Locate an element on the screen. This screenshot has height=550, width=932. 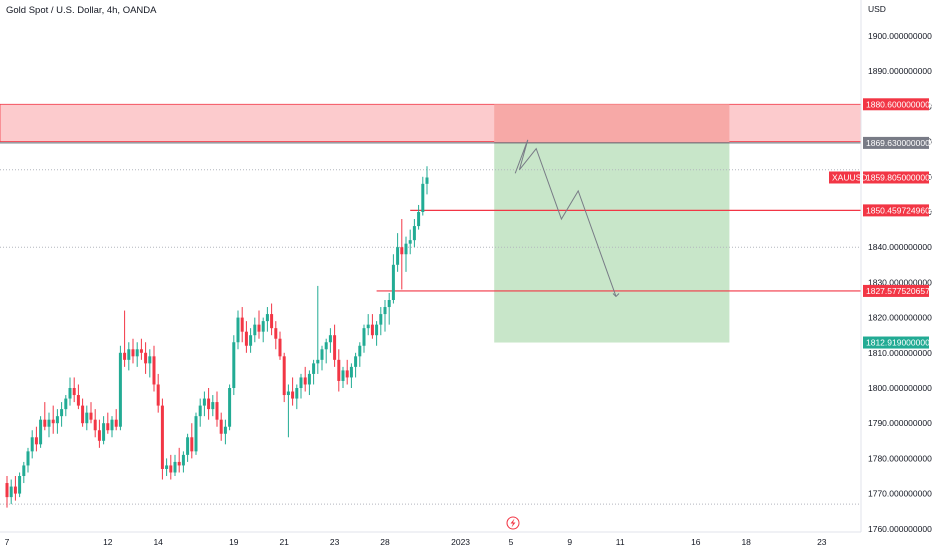
time-axis: 7 12 14 19 21 23 28 2023 5 9 11 16 18 23 is located at coordinates (416, 542).